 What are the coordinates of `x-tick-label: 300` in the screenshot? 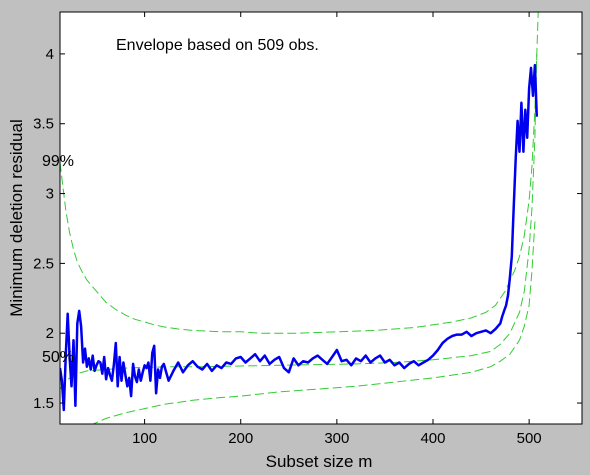 It's located at (336, 438).